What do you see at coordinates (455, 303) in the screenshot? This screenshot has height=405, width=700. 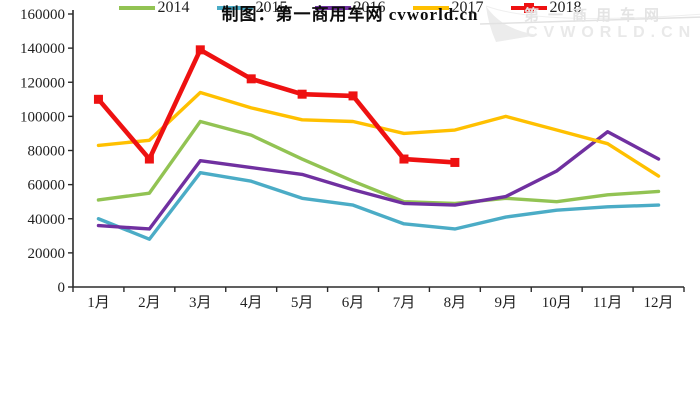 I see `x-tick-label: 8月` at bounding box center [455, 303].